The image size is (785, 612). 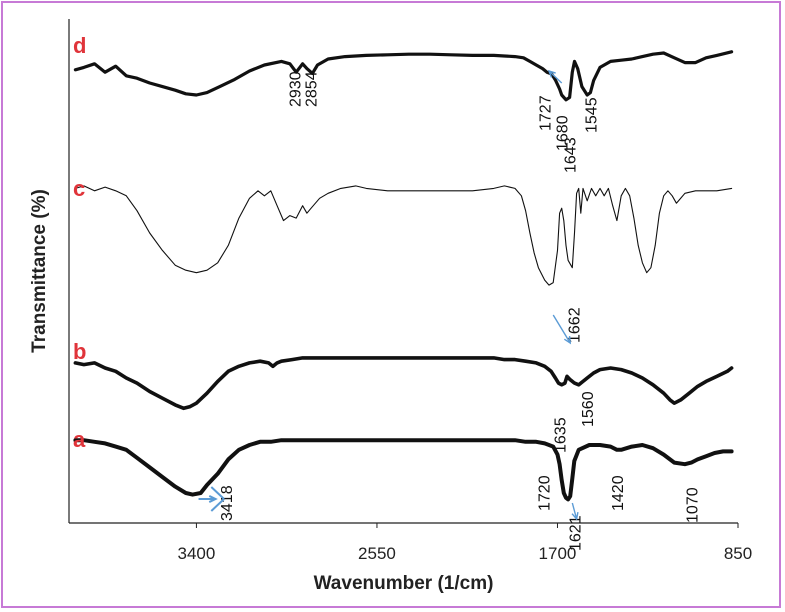 What do you see at coordinates (79, 45) in the screenshot?
I see `curve-label-d: d` at bounding box center [79, 45].